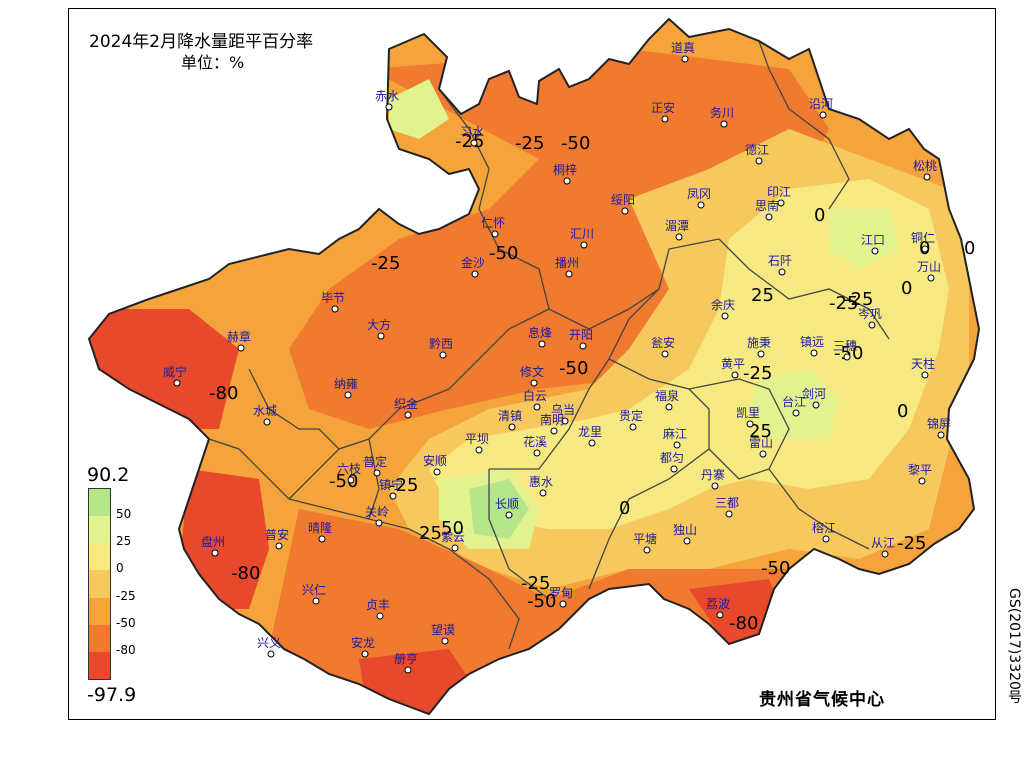 This screenshot has height=764, width=1024. I want to click on station-marker: 镇宁, so click(391, 488).